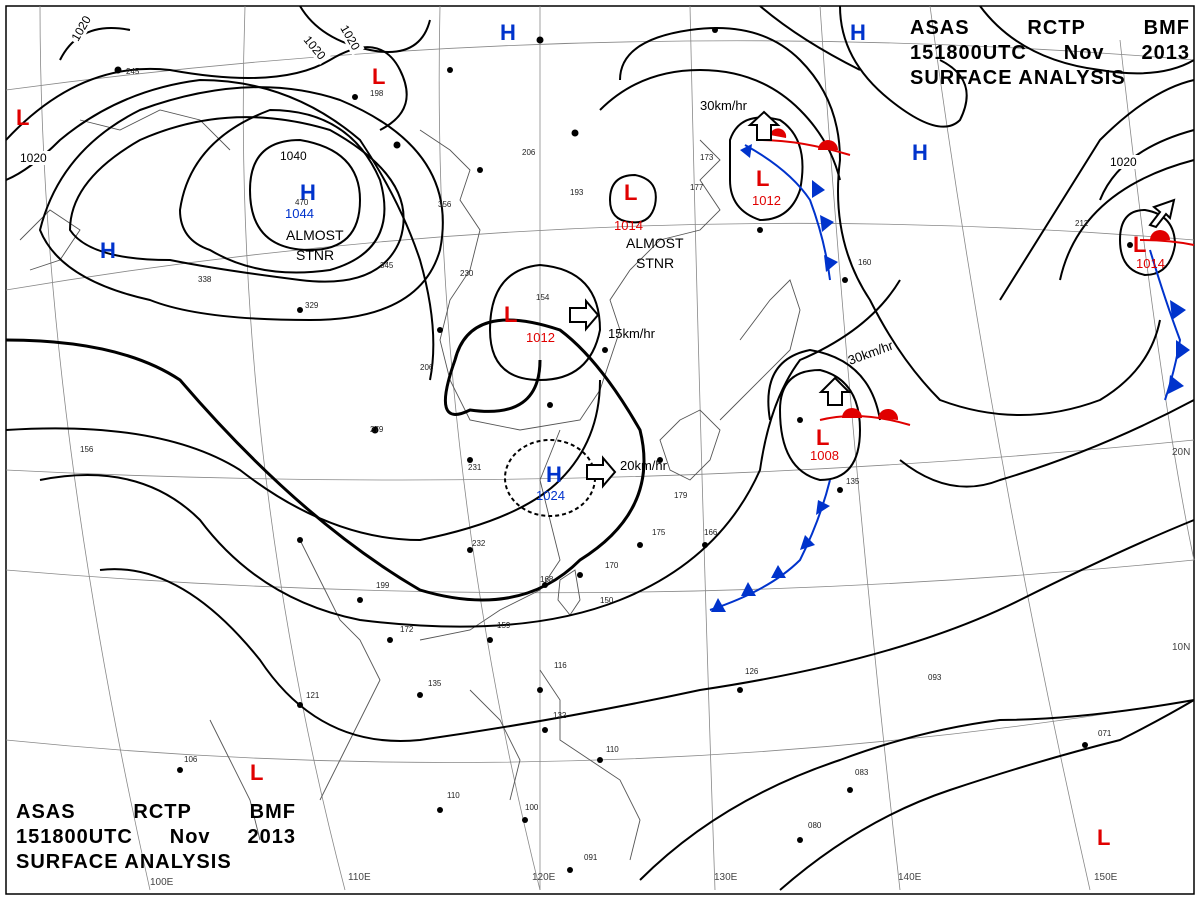 The width and height of the screenshot is (1200, 900). I want to click on station-pressure-value: 338, so click(205, 279).